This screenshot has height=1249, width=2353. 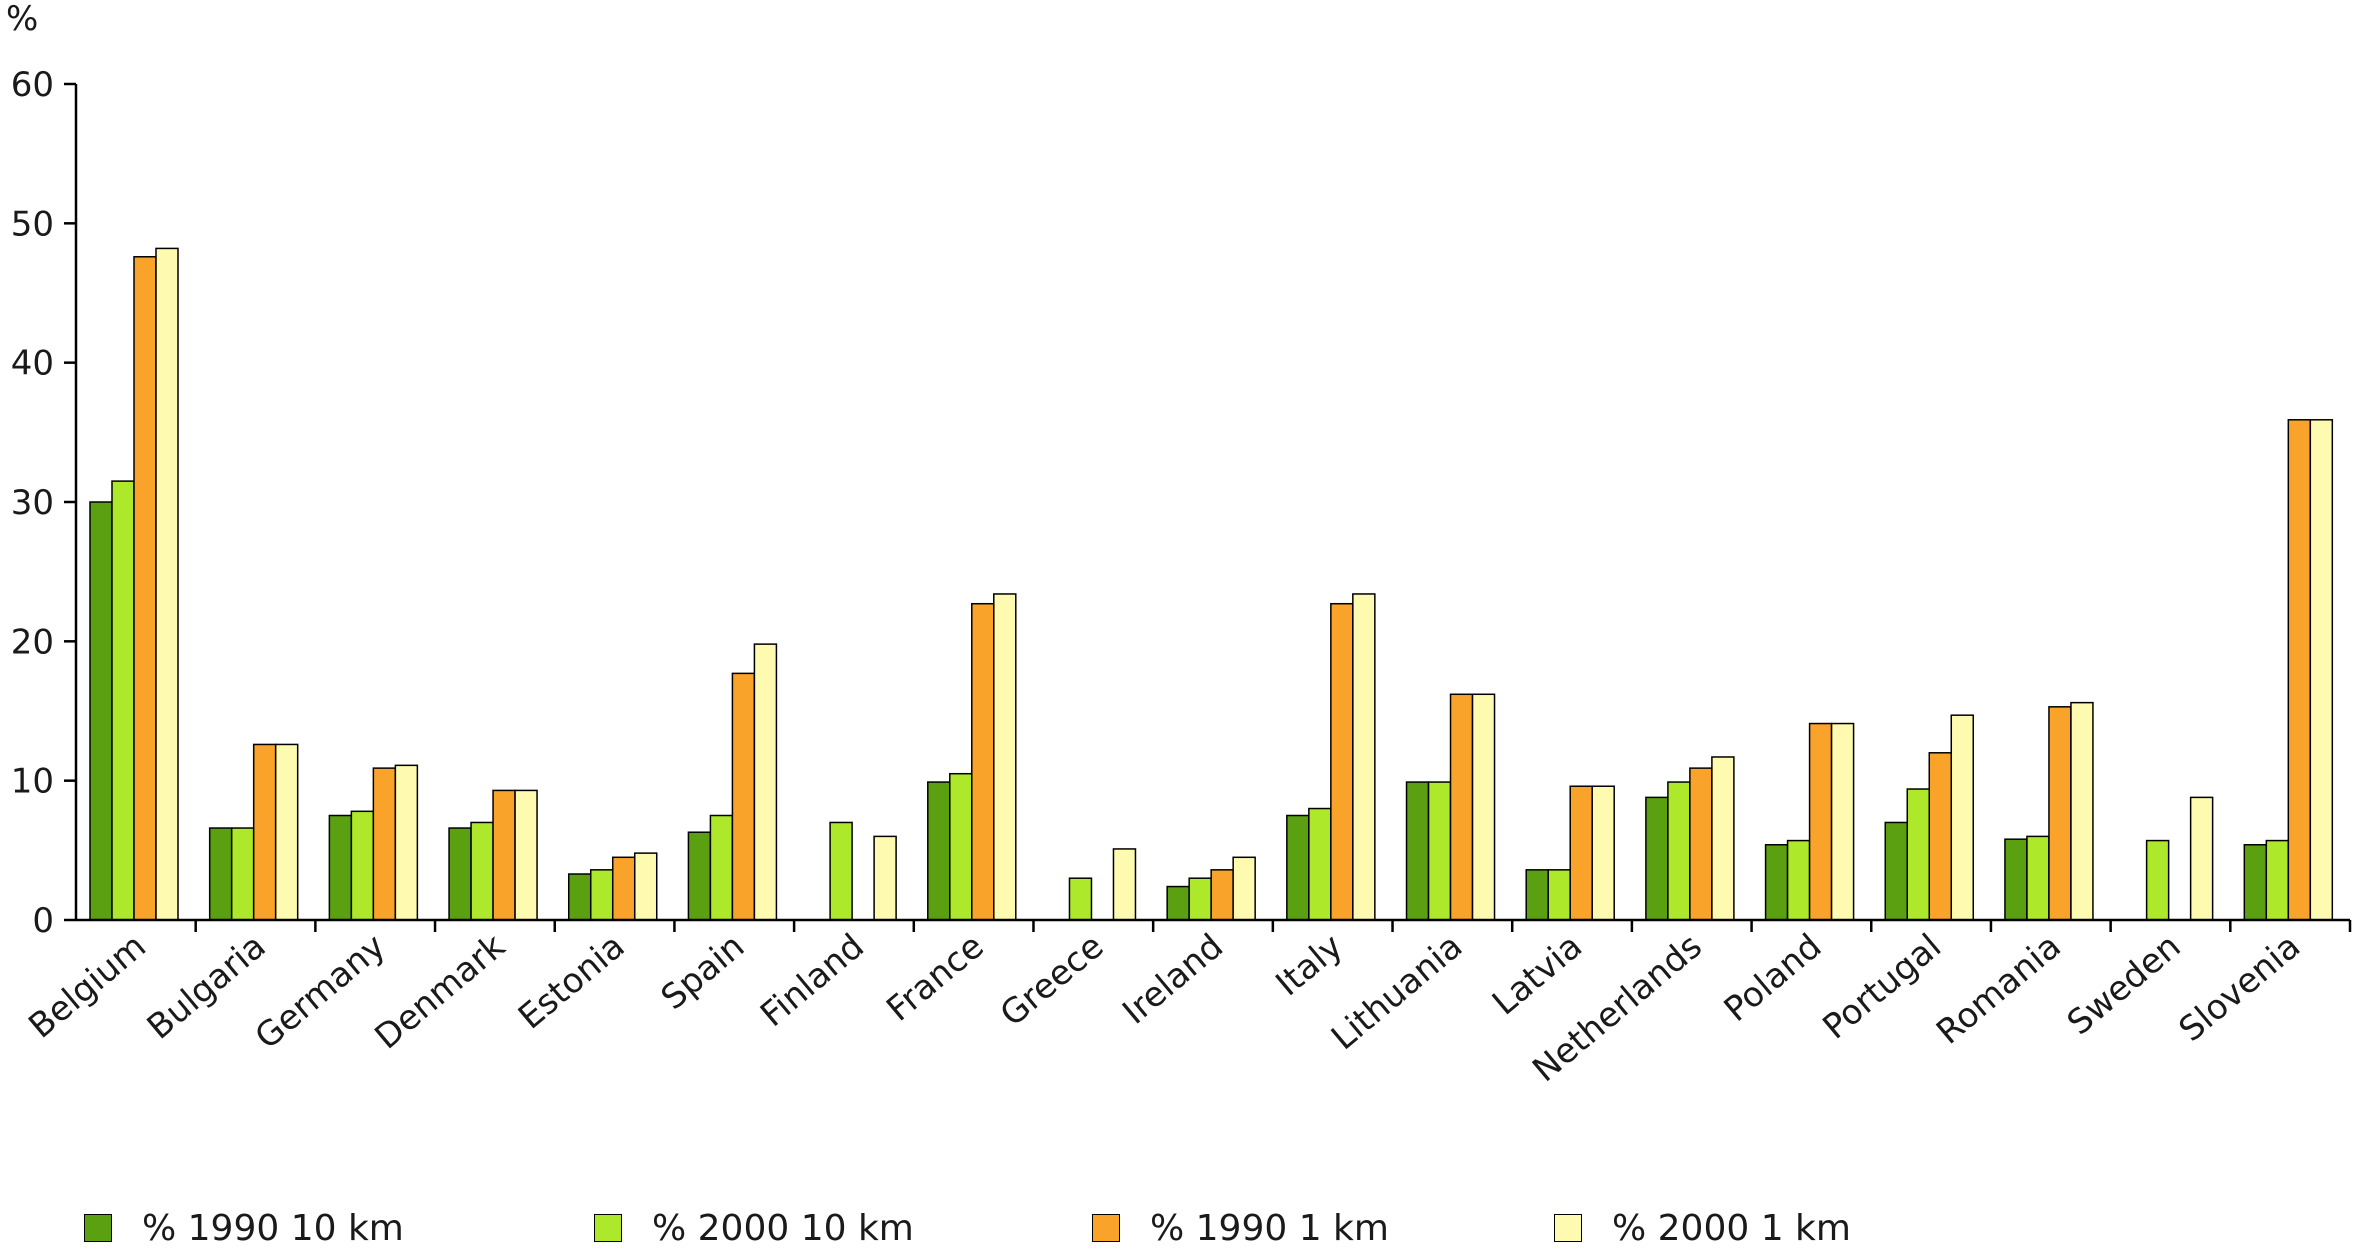 I want to click on legend-label-2000-10km: % 2000 10 km, so click(x=783, y=1228).